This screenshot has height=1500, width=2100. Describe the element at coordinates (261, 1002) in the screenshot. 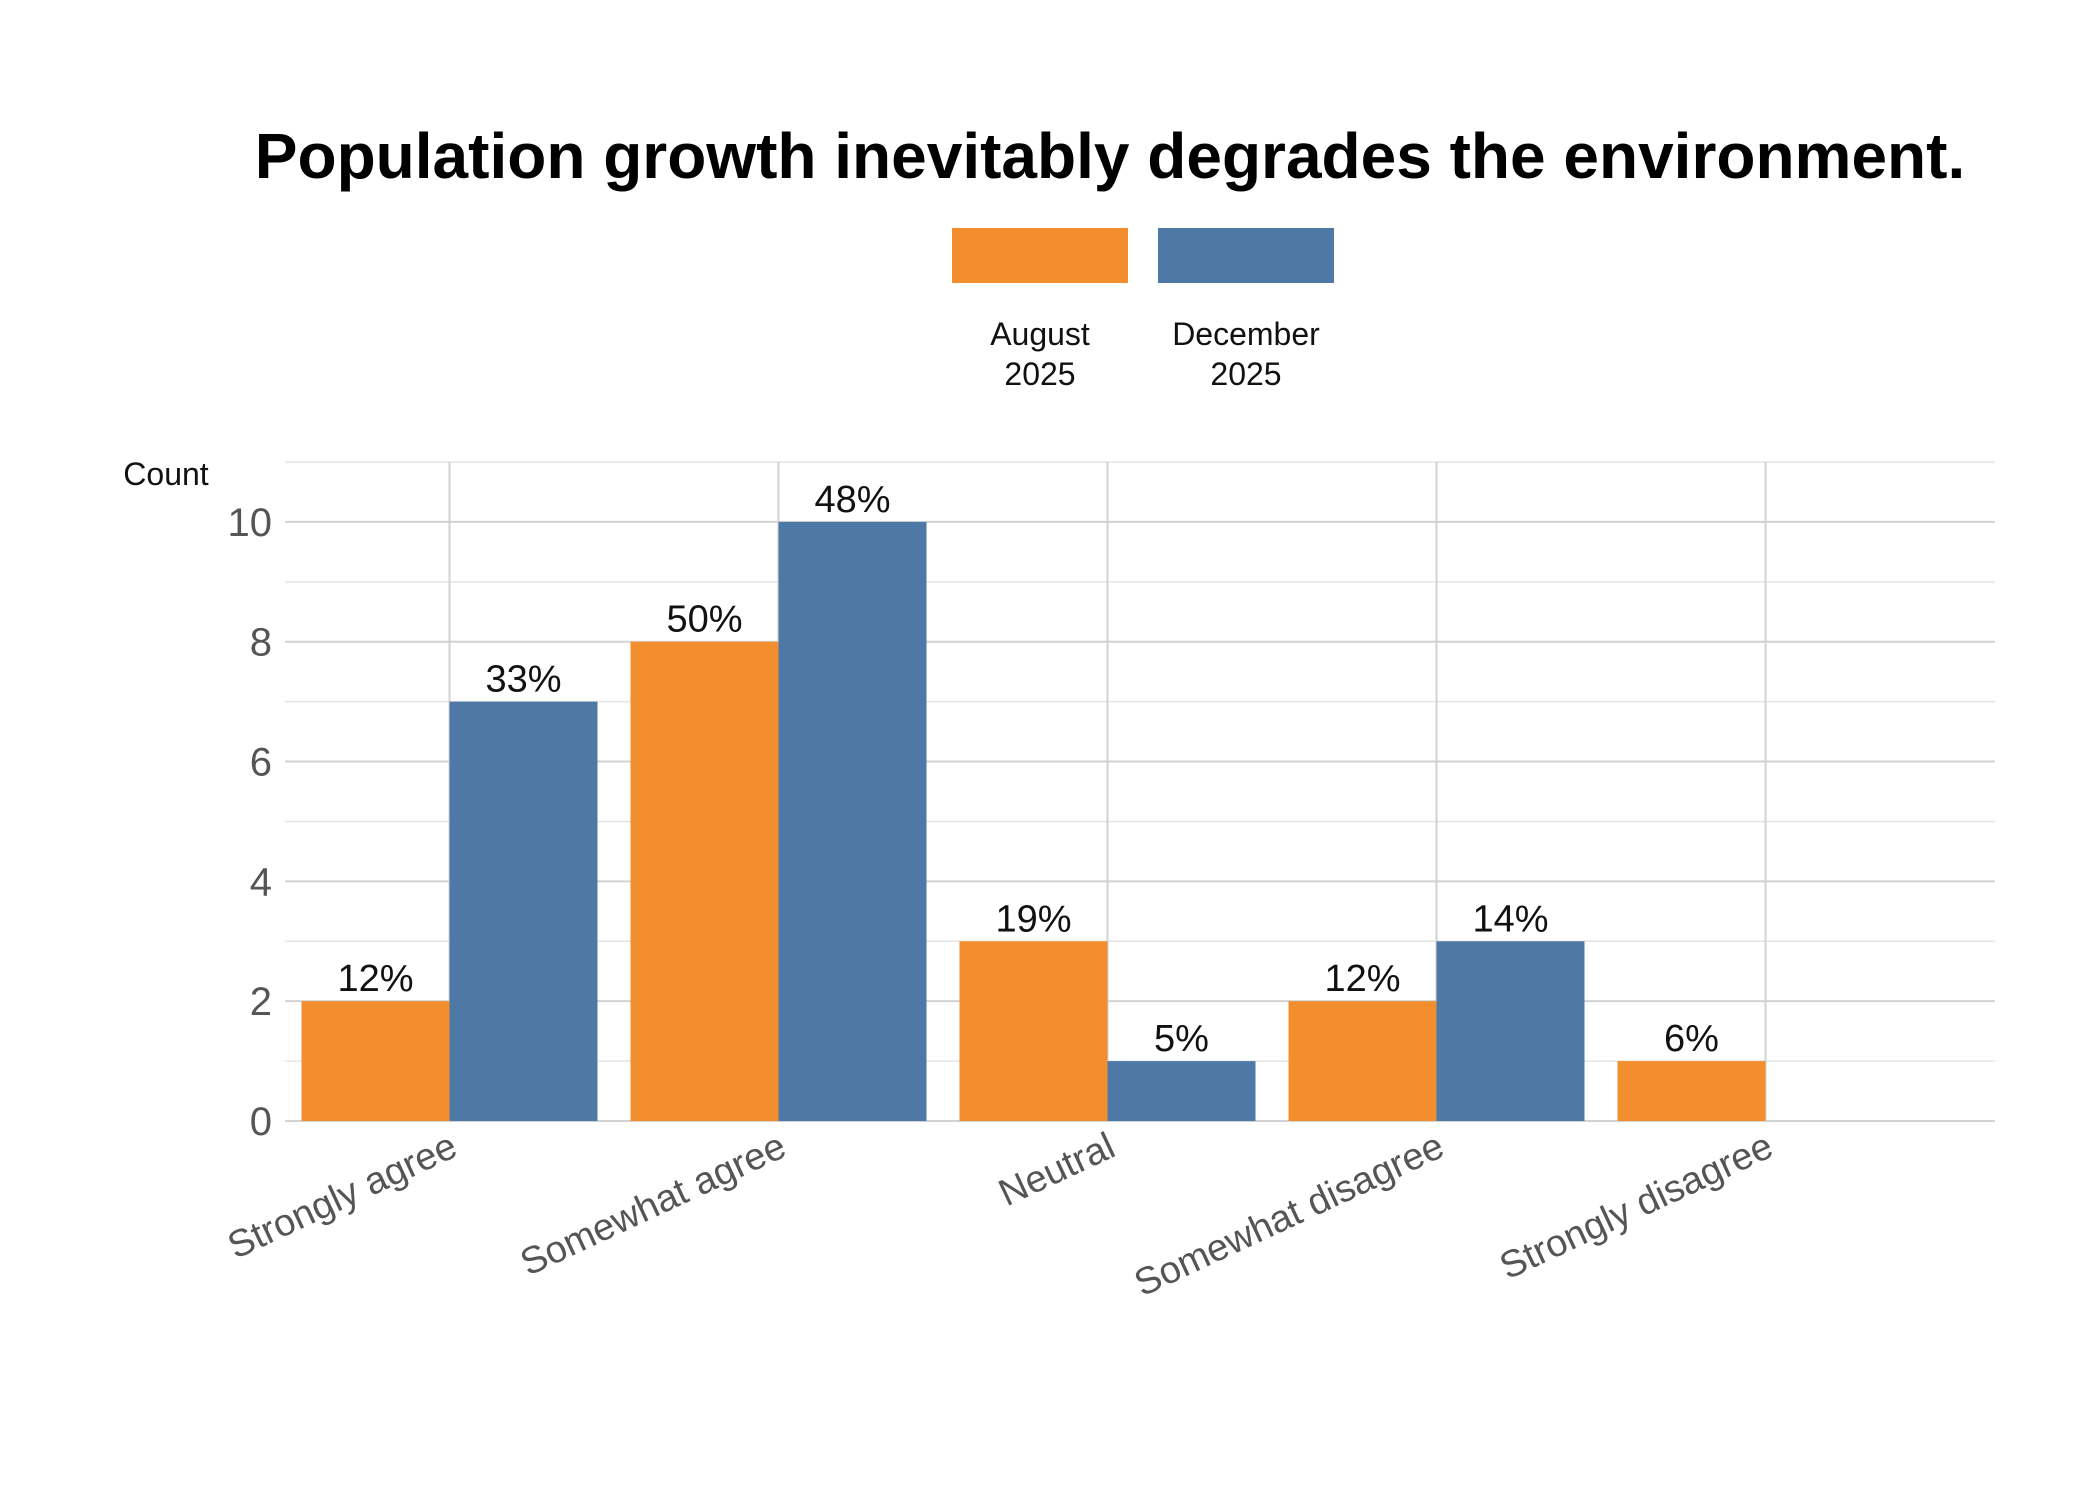

I see `y-tick-label: 2` at that location.